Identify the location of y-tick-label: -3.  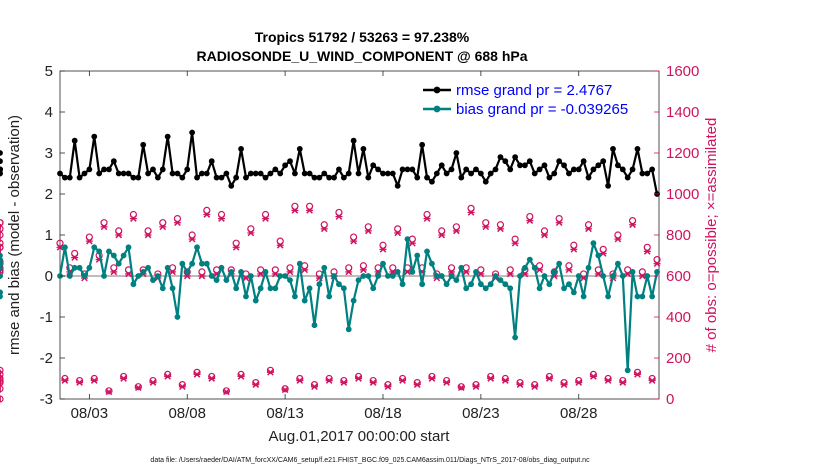
(46, 399).